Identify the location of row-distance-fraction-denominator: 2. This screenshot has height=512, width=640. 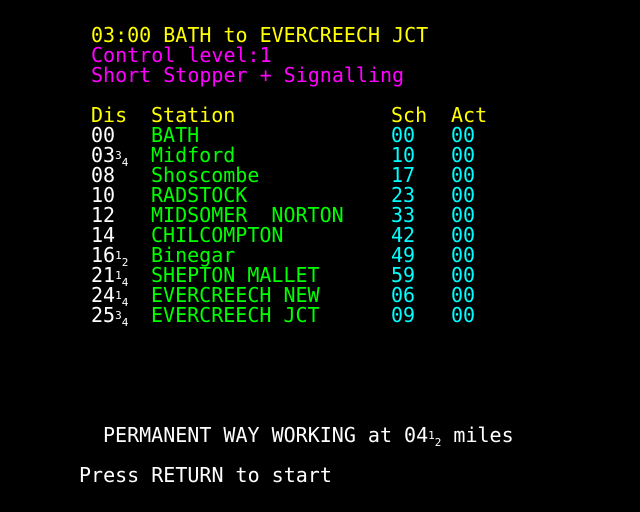
(125, 262).